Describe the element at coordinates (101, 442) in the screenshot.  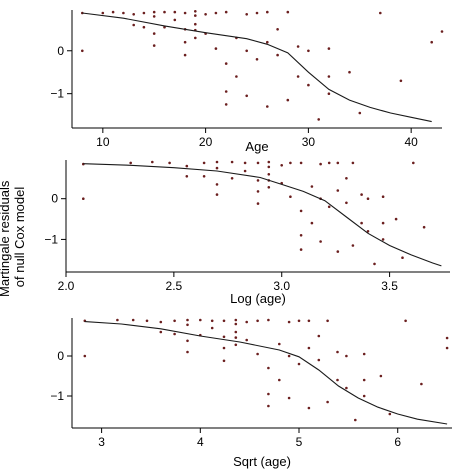
I see `x-tick-label: 3` at that location.